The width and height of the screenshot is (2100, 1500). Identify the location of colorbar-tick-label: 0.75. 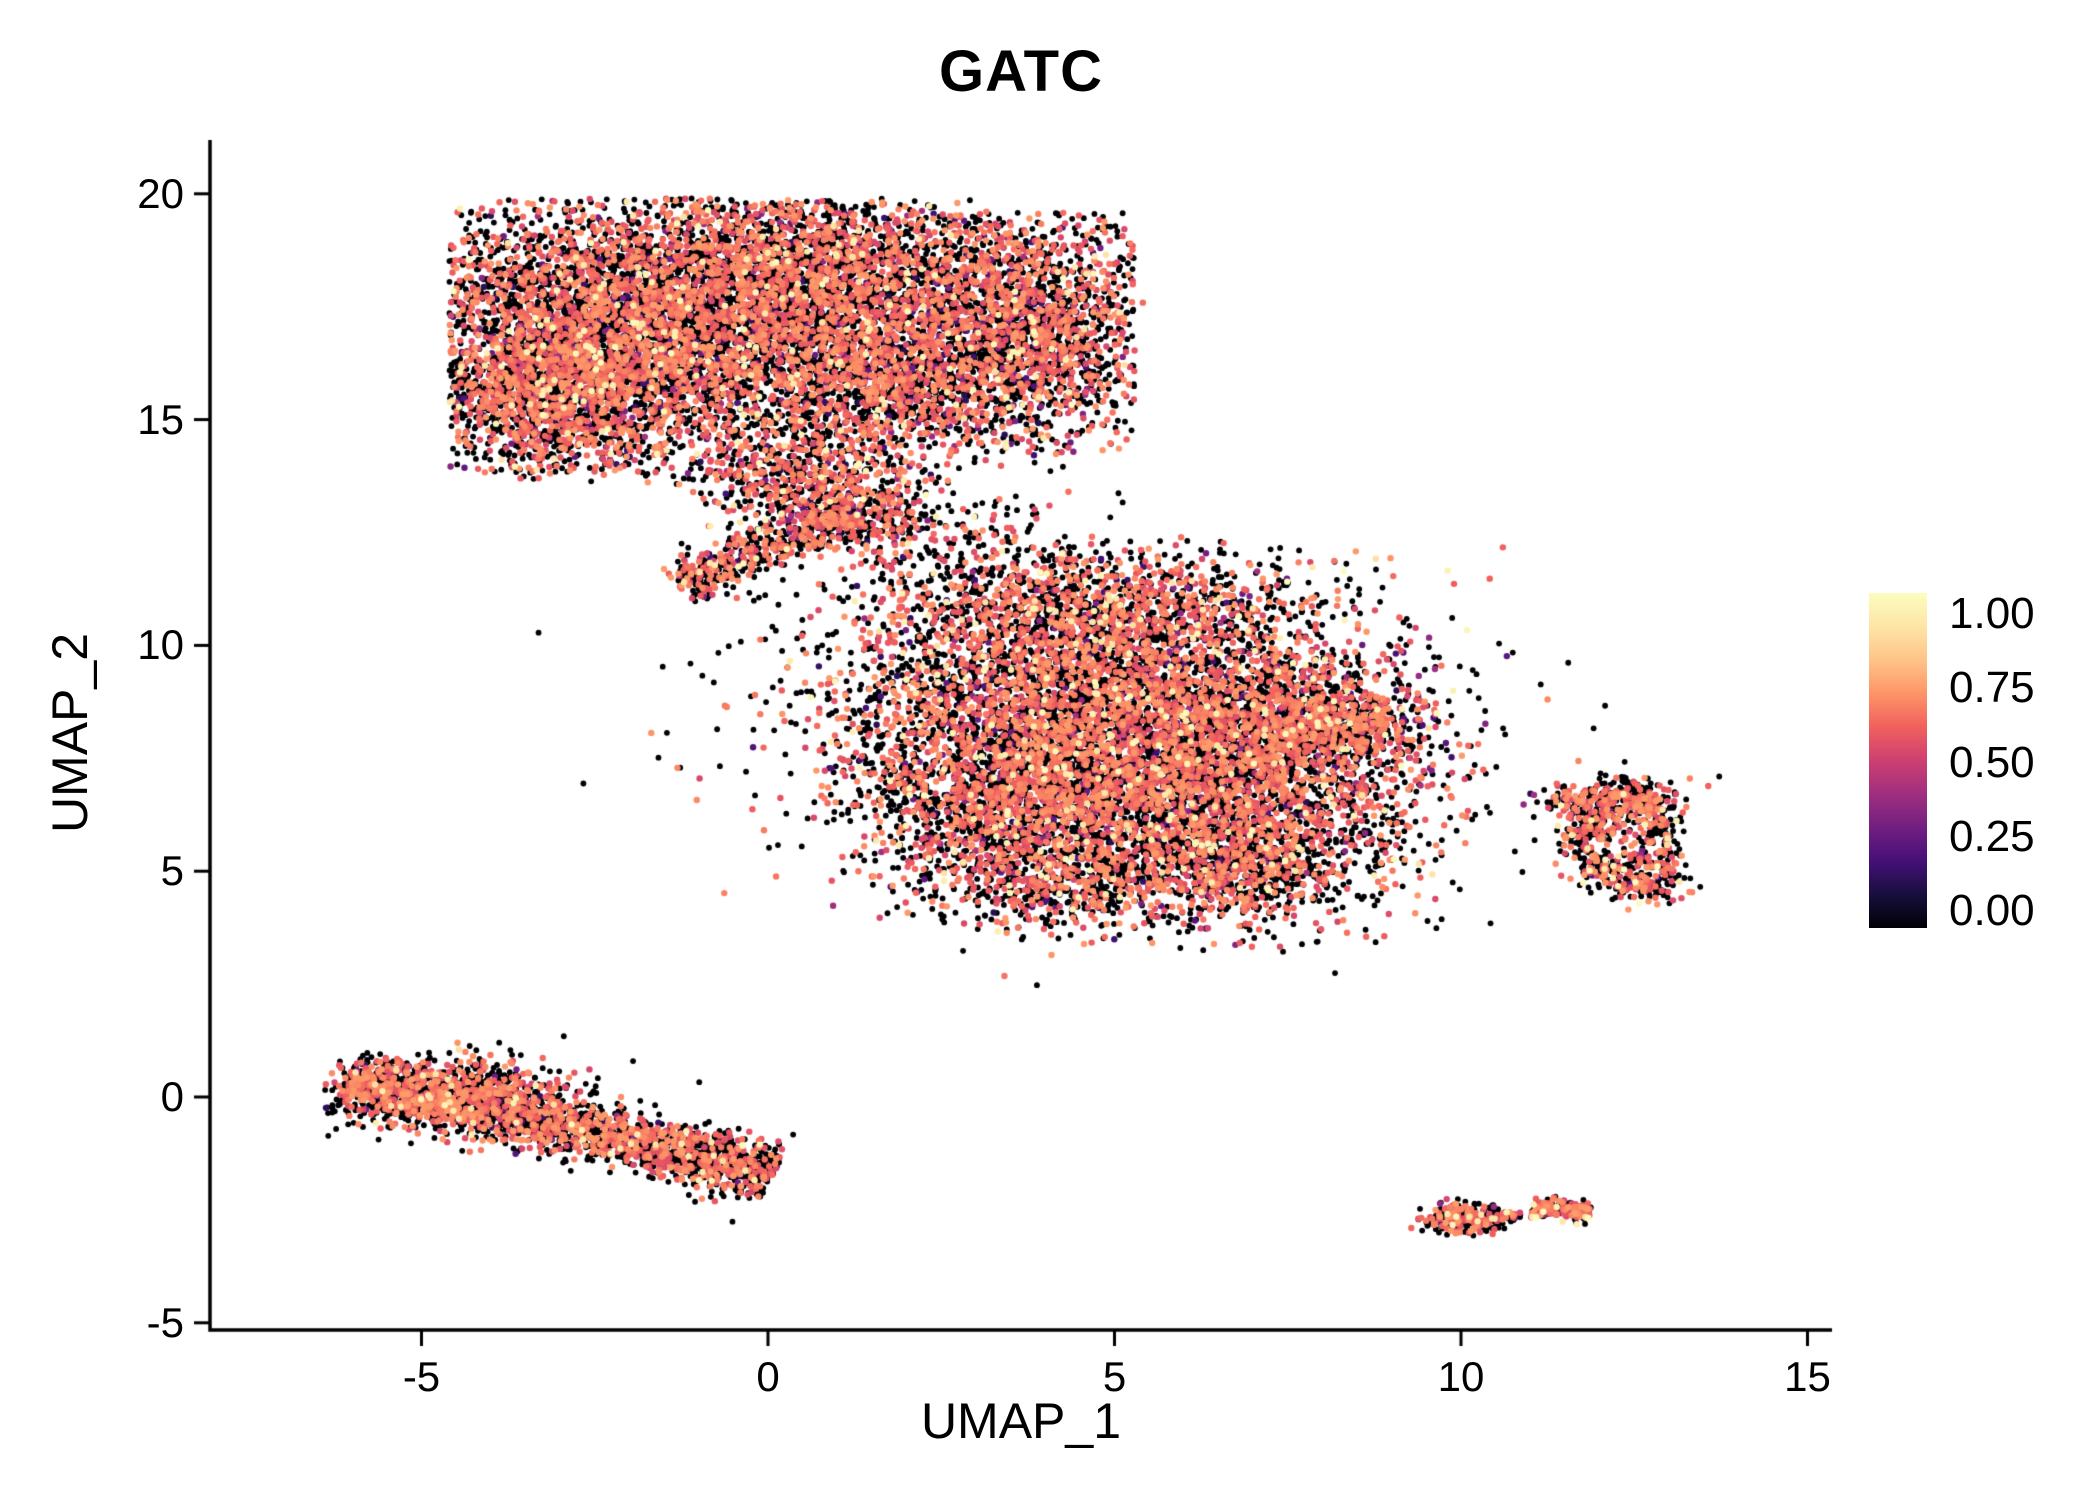
(1992, 687).